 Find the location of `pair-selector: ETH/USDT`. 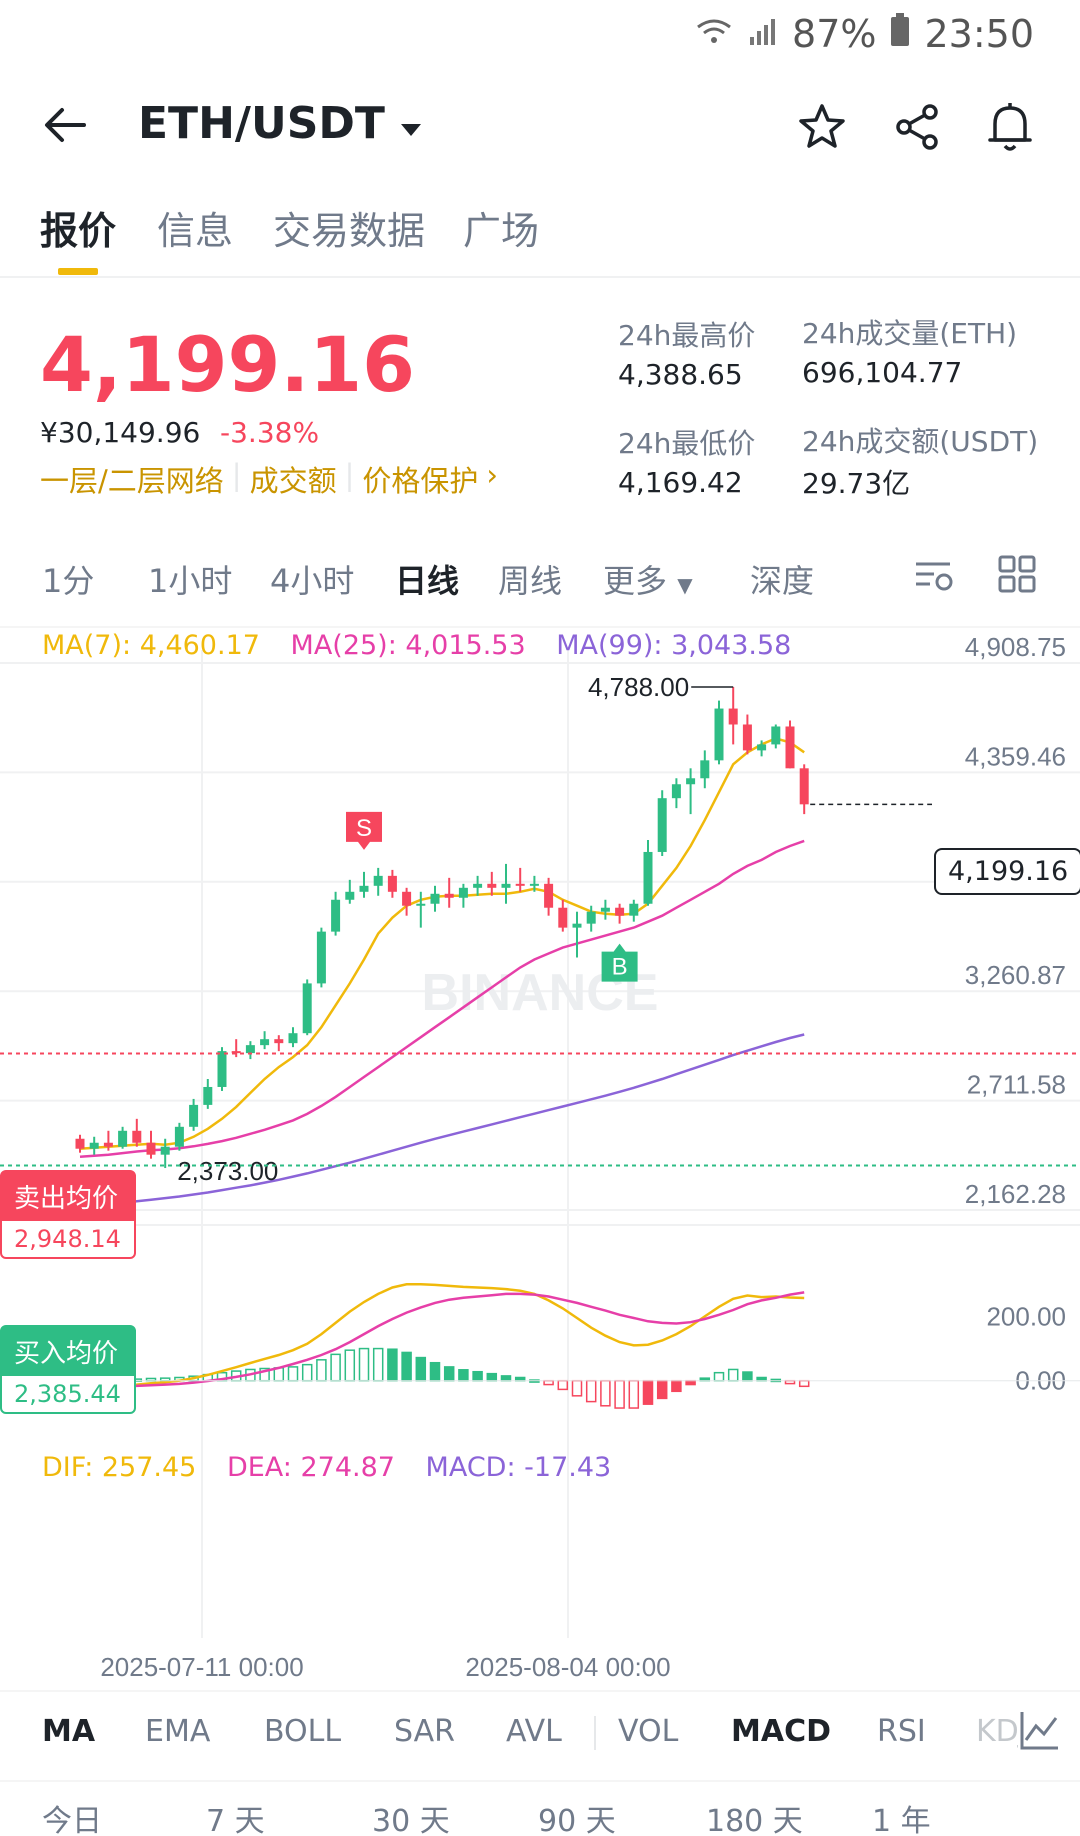

pair-selector: ETH/USDT is located at coordinates (280, 123).